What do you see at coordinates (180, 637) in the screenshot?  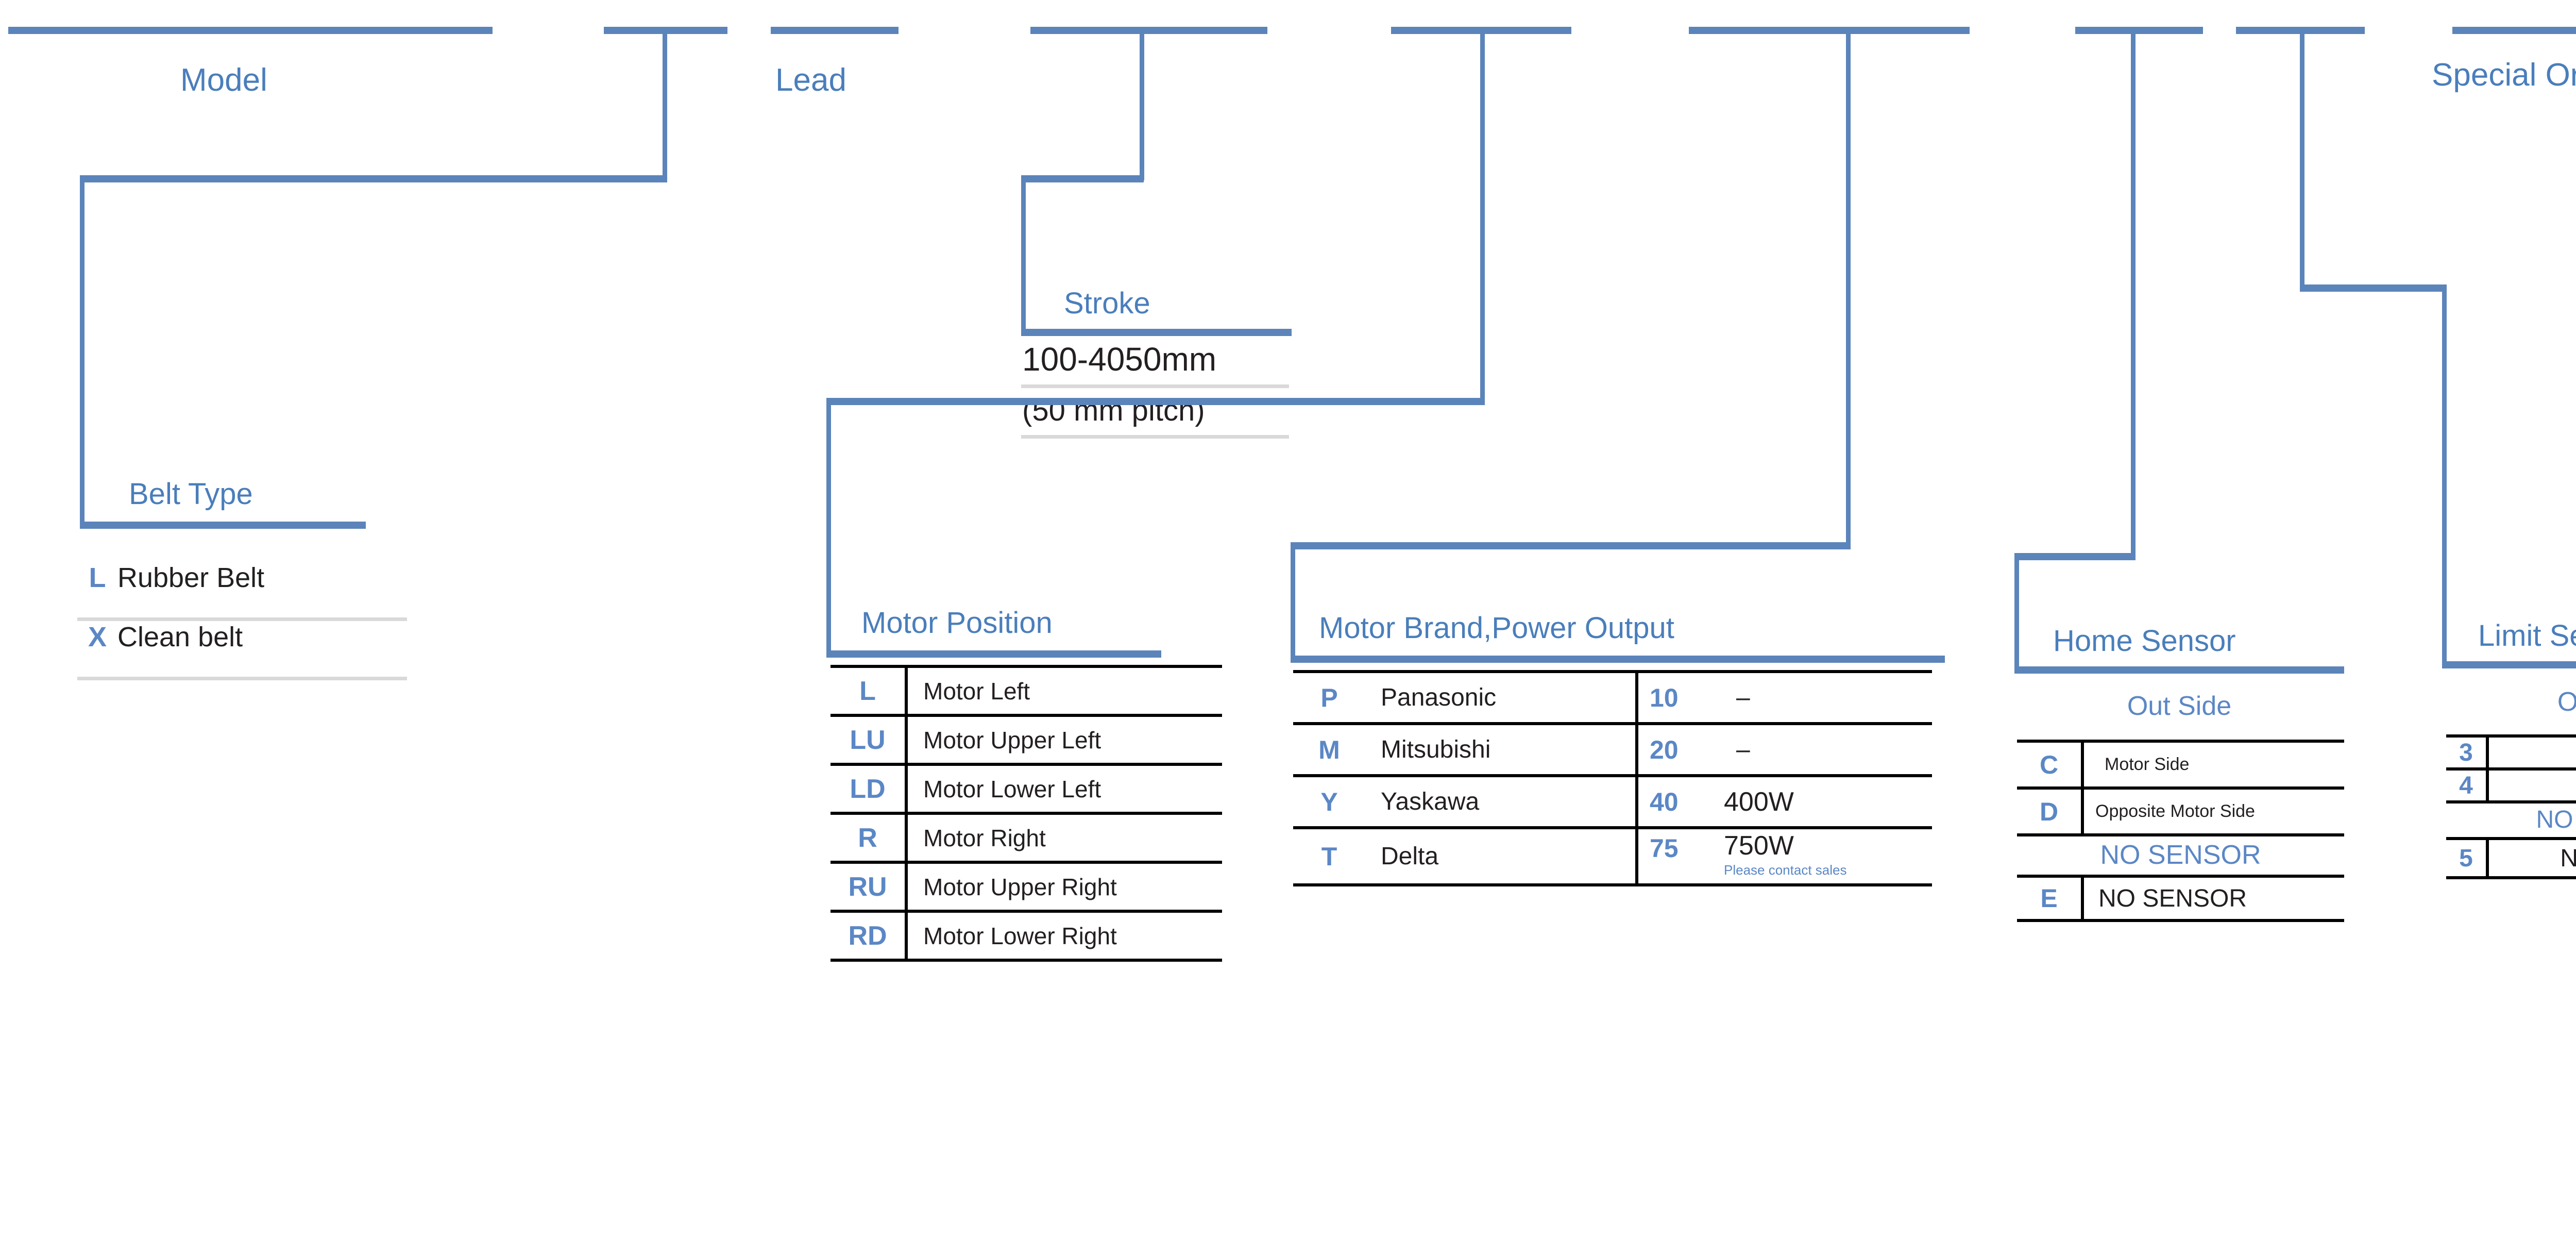 I see `belt-type-desc: Clean belt` at bounding box center [180, 637].